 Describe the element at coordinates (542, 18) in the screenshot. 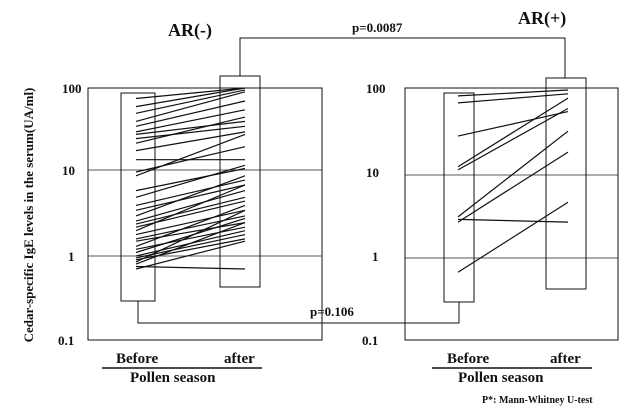

I see `panel-title: AR(+)` at that location.